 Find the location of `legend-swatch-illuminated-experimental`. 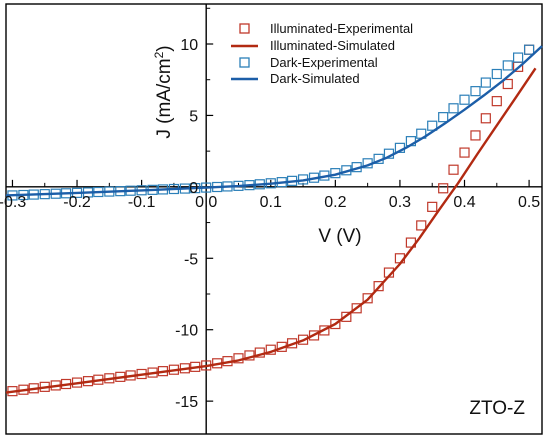

legend-swatch-illuminated-experimental is located at coordinates (244, 28).